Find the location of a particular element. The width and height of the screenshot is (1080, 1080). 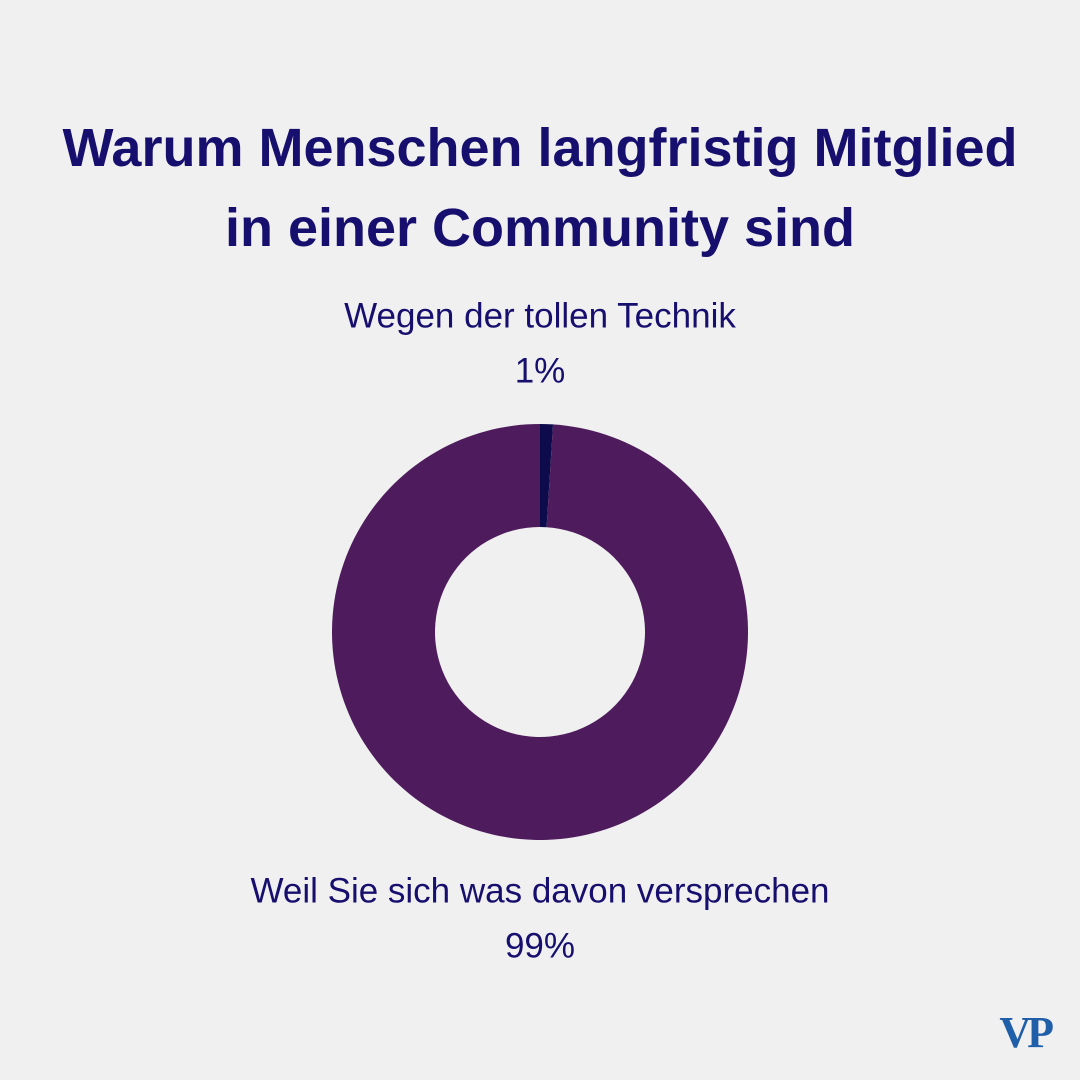

slice-value-label: 99% is located at coordinates (540, 945).